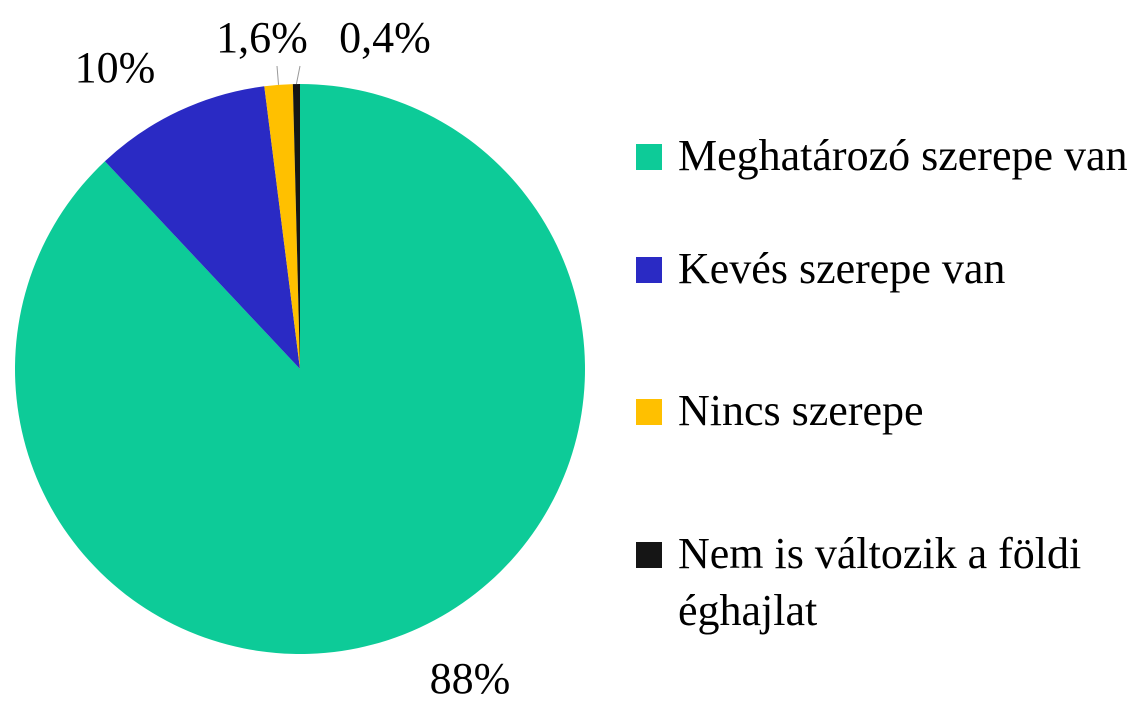 The width and height of the screenshot is (1140, 701). Describe the element at coordinates (903, 155) in the screenshot. I see `legend-label: Meghatározó szerepe van` at that location.